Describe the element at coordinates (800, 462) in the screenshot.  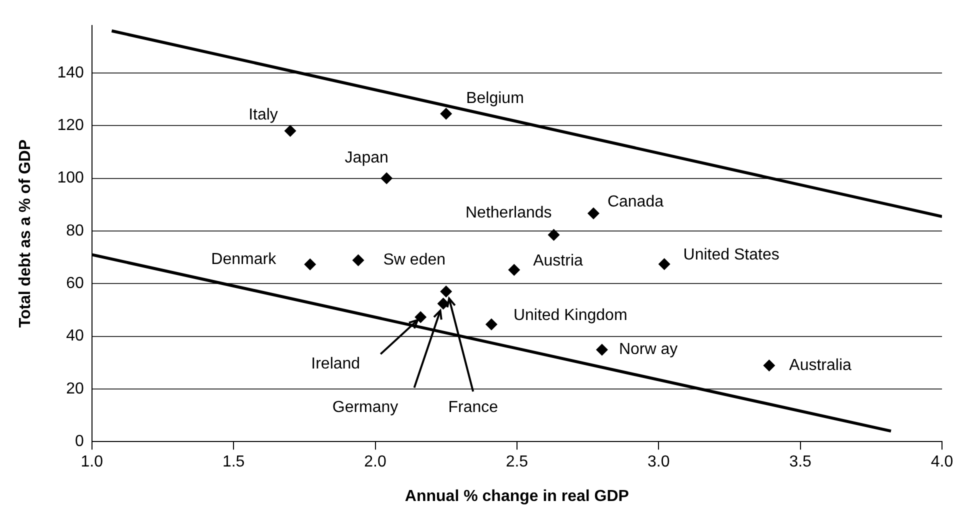
I see `x-tick-label: 3.5` at that location.